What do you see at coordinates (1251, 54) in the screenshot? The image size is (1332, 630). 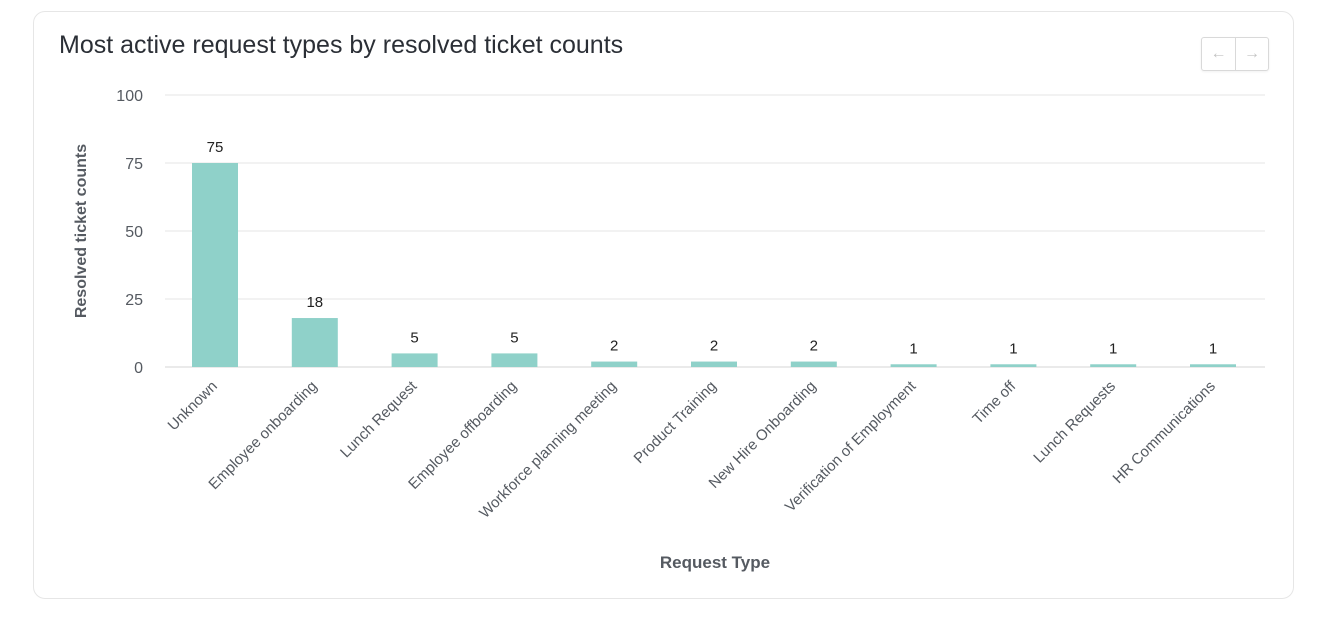 I see `arrow-right-icon: →` at bounding box center [1251, 54].